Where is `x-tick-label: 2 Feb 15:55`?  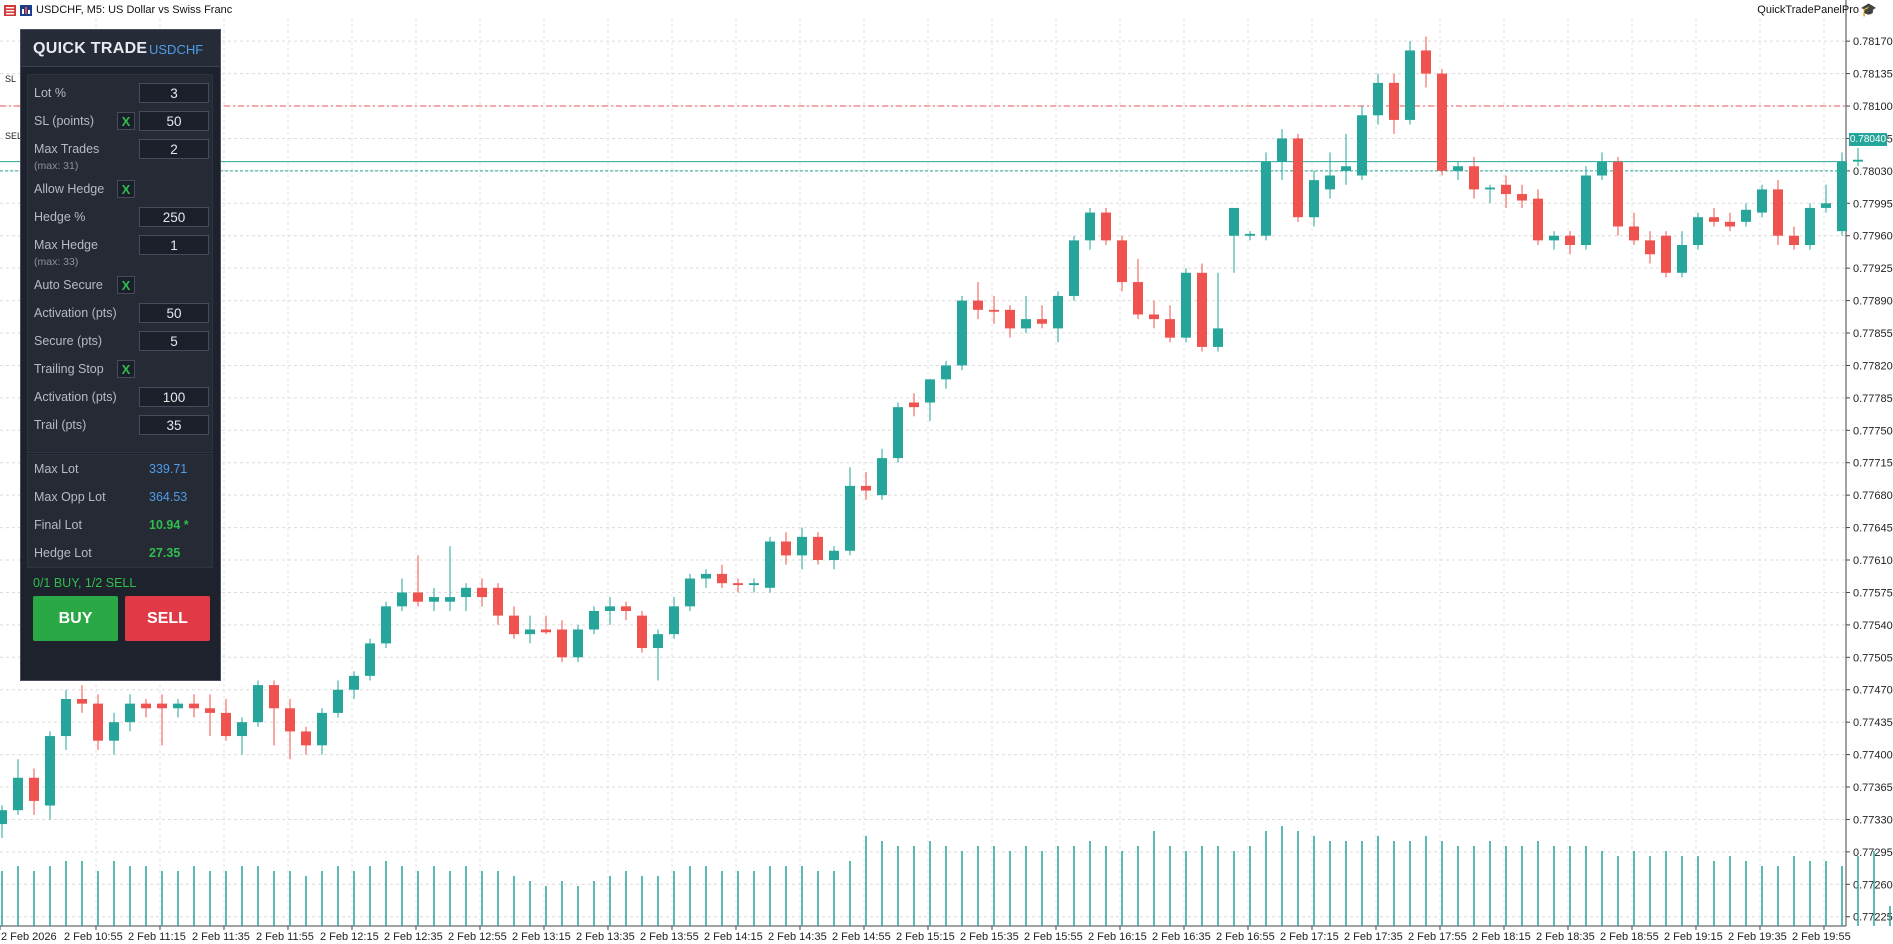 x-tick-label: 2 Feb 15:55 is located at coordinates (1053, 937).